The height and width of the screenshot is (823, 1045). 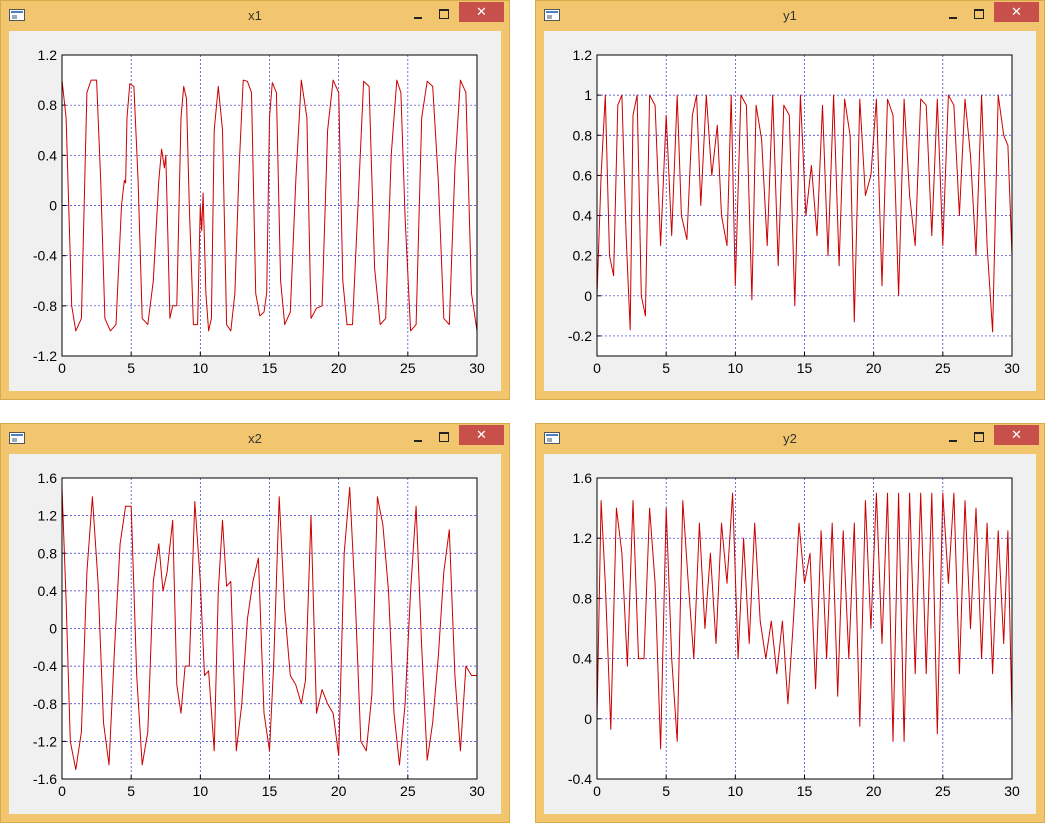 I want to click on plot-background, so click(x=804, y=205).